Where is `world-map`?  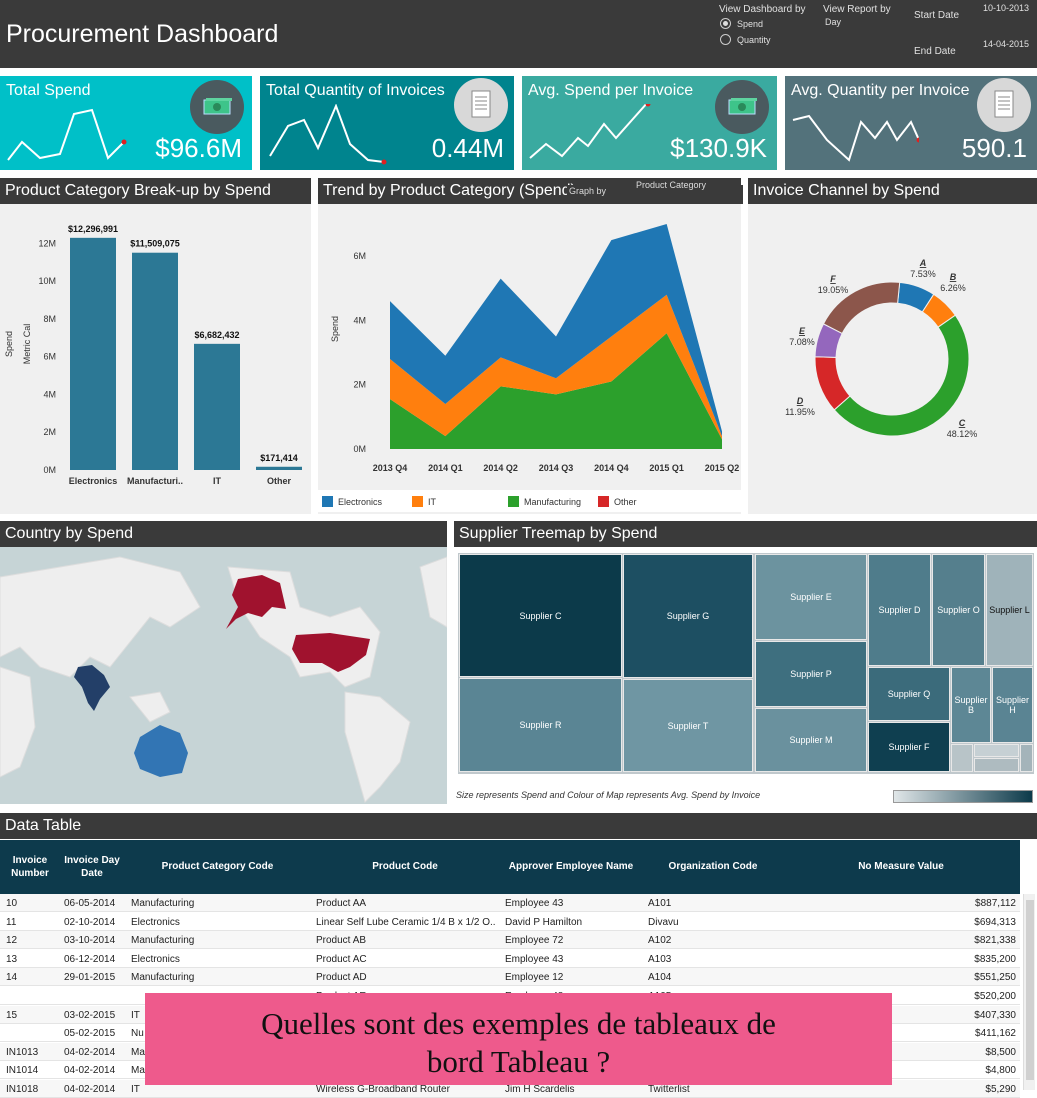 world-map is located at coordinates (224, 679).